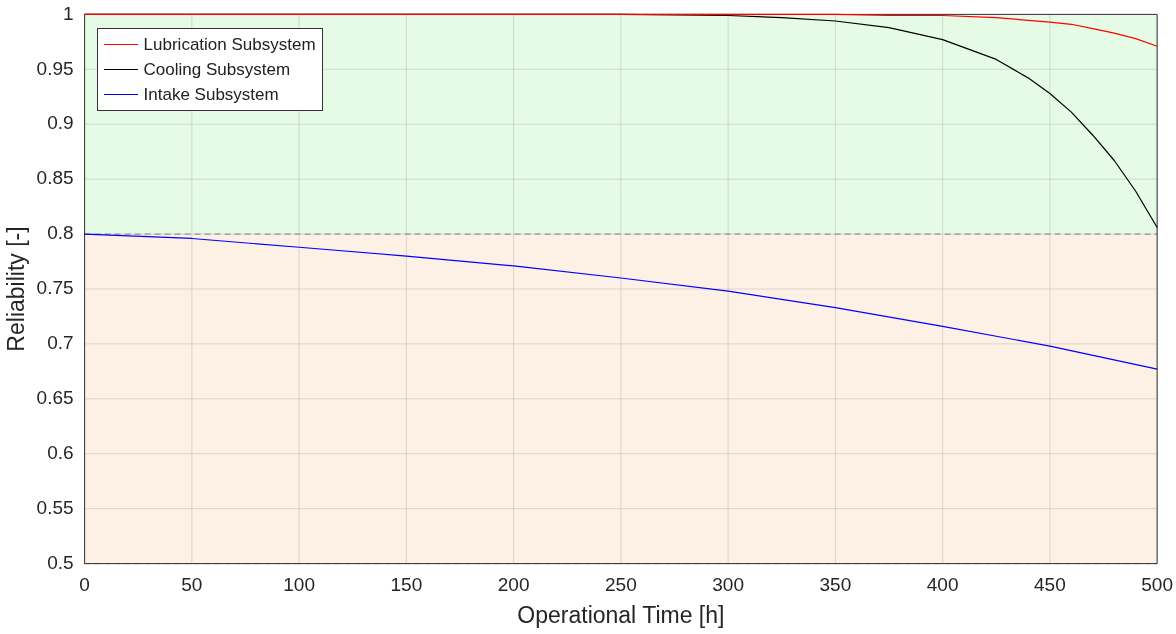 The height and width of the screenshot is (634, 1176). Describe the element at coordinates (835, 585) in the screenshot. I see `x-tick-label: 350` at that location.